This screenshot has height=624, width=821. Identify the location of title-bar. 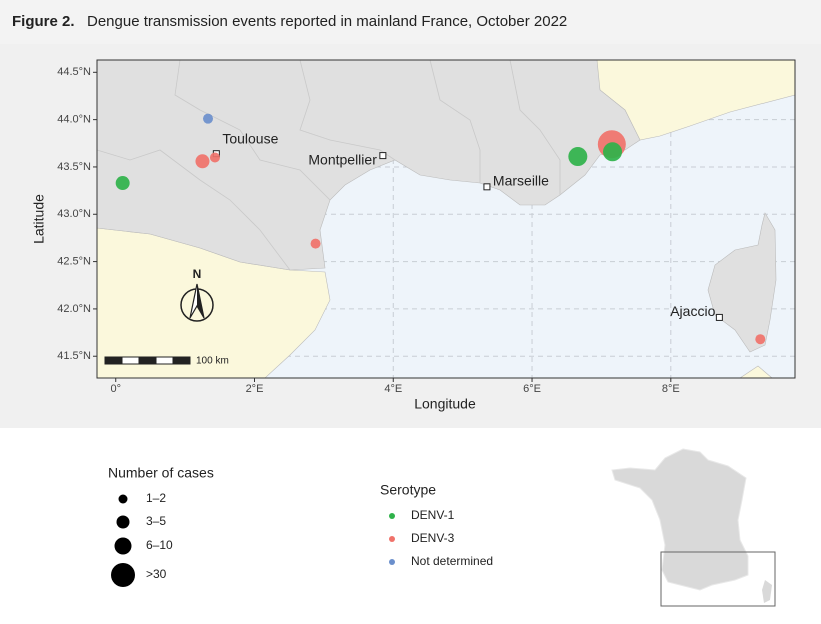
(410, 22).